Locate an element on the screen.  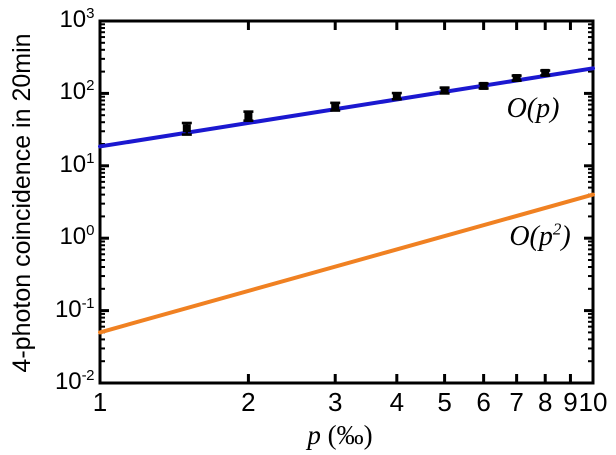
annotation-o-p2-exponent: 2 is located at coordinates (557, 229).